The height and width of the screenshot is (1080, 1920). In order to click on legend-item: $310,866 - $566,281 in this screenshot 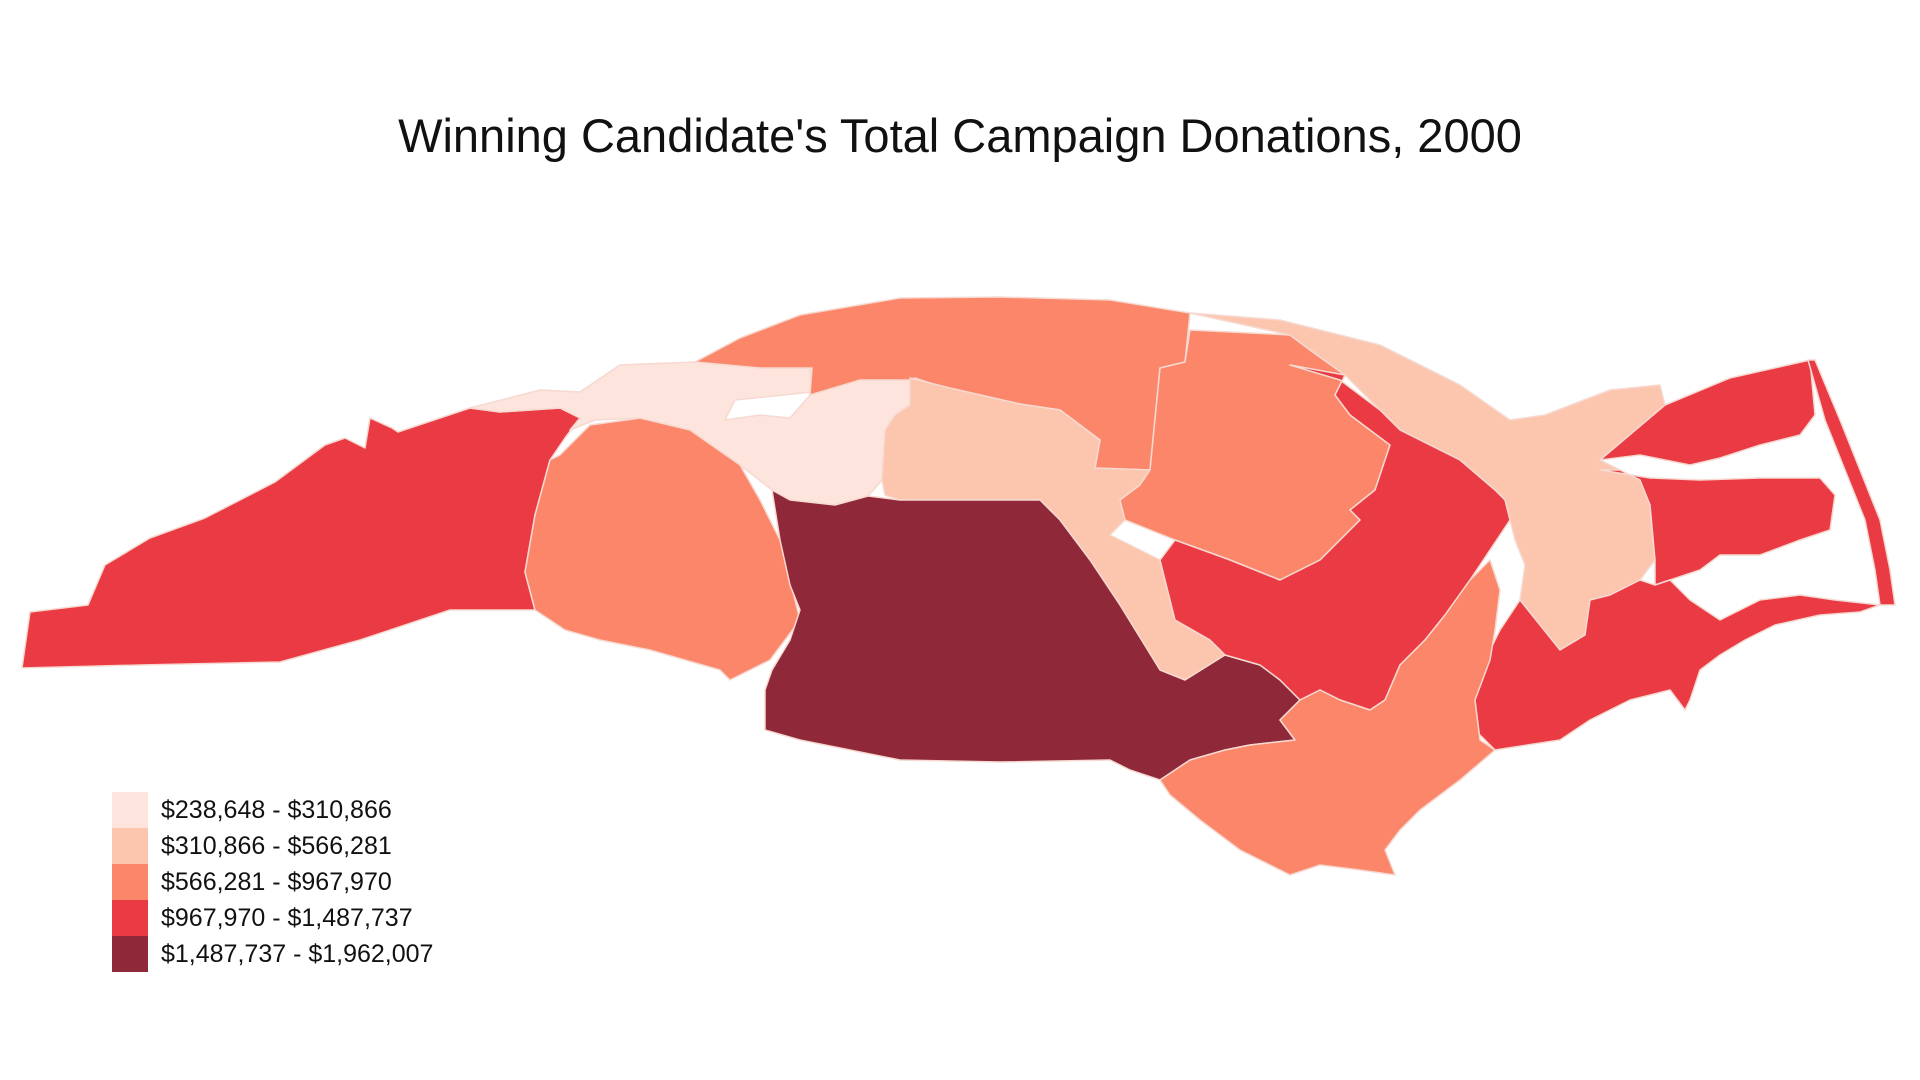, I will do `click(272, 846)`.